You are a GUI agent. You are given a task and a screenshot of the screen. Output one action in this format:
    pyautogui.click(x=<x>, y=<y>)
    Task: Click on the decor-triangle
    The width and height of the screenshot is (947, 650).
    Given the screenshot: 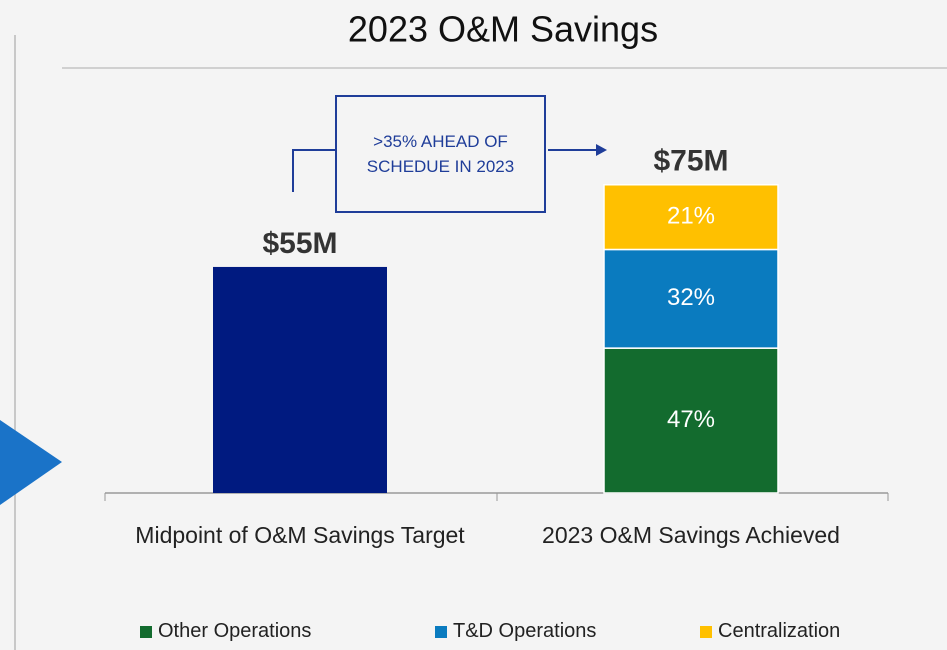 What is the action you would take?
    pyautogui.click(x=31, y=462)
    